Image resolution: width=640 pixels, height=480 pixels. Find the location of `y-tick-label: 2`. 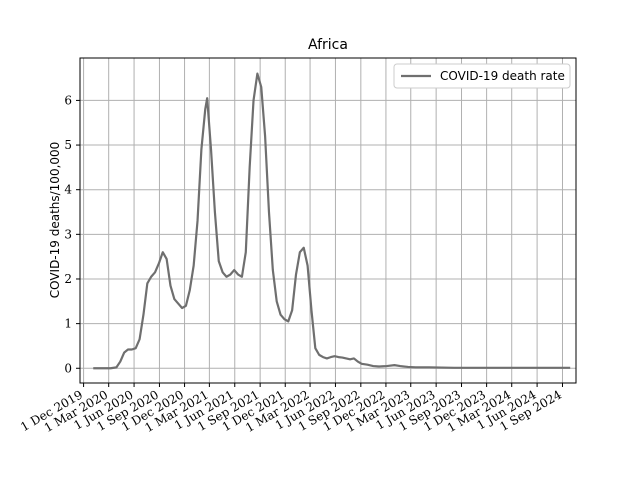

y-tick-label: 2 is located at coordinates (68, 279).